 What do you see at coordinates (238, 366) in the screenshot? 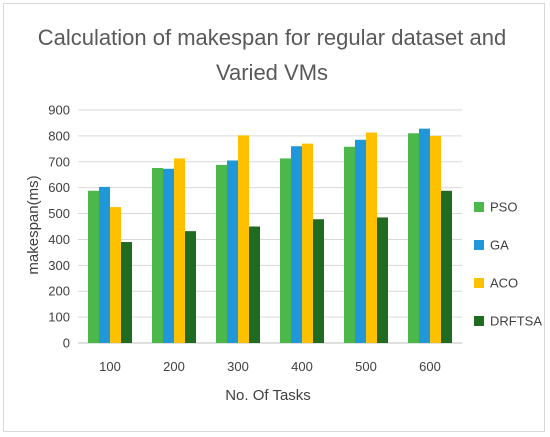
I see `x-tick-label: 300` at bounding box center [238, 366].